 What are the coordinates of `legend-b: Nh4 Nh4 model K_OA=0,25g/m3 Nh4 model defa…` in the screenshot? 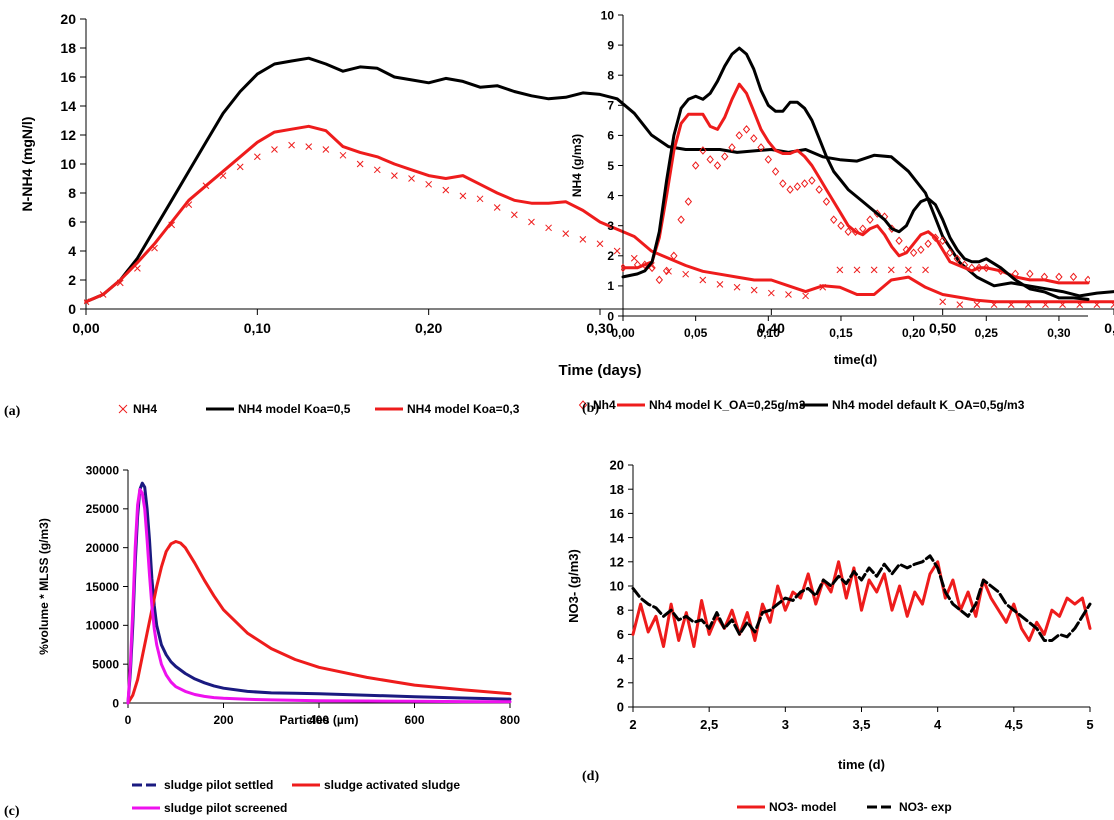 It's located at (801, 405).